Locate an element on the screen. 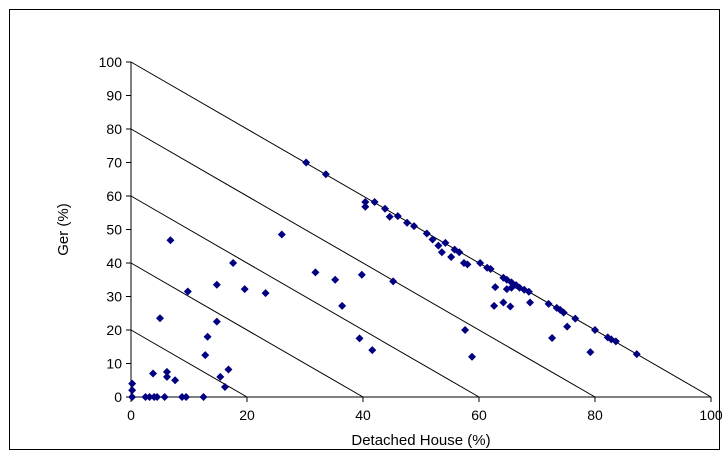 This screenshot has height=454, width=725. x-tick-label: 100 is located at coordinates (711, 415).